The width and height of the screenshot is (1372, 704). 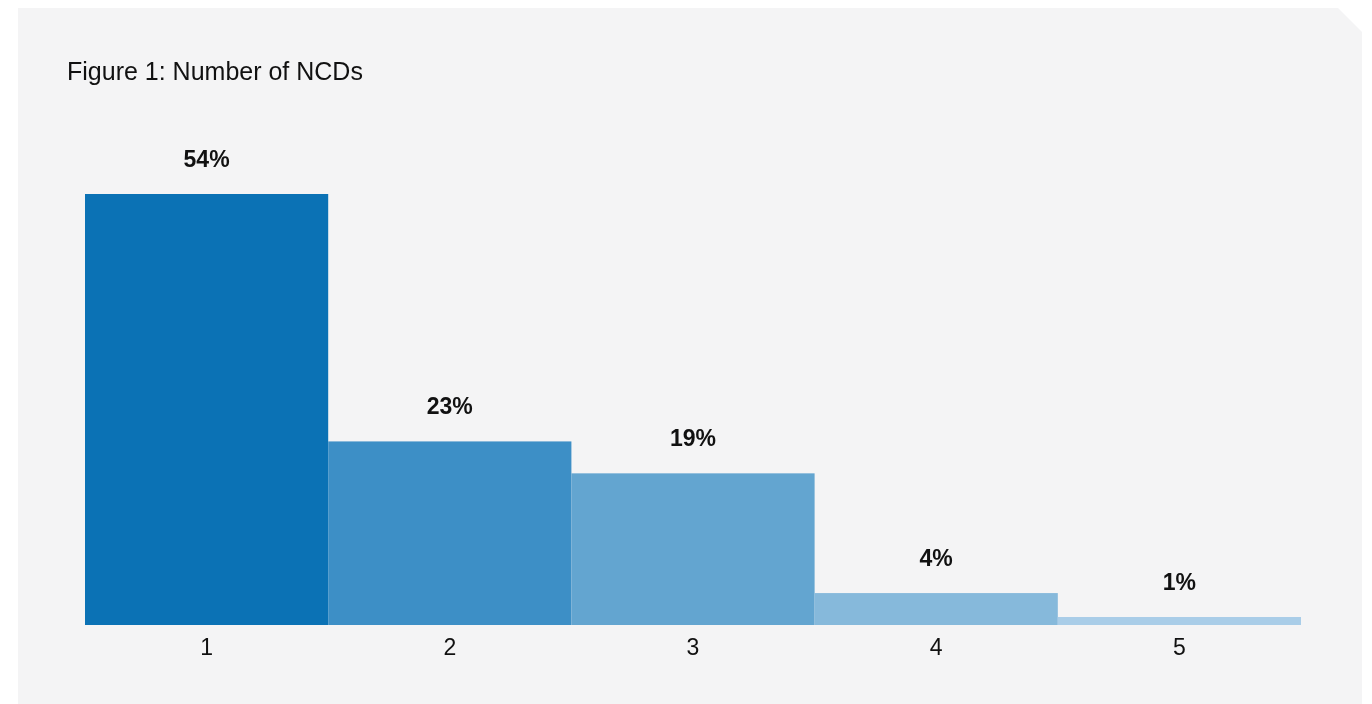 I want to click on x-tick-label: 2, so click(x=450, y=647).